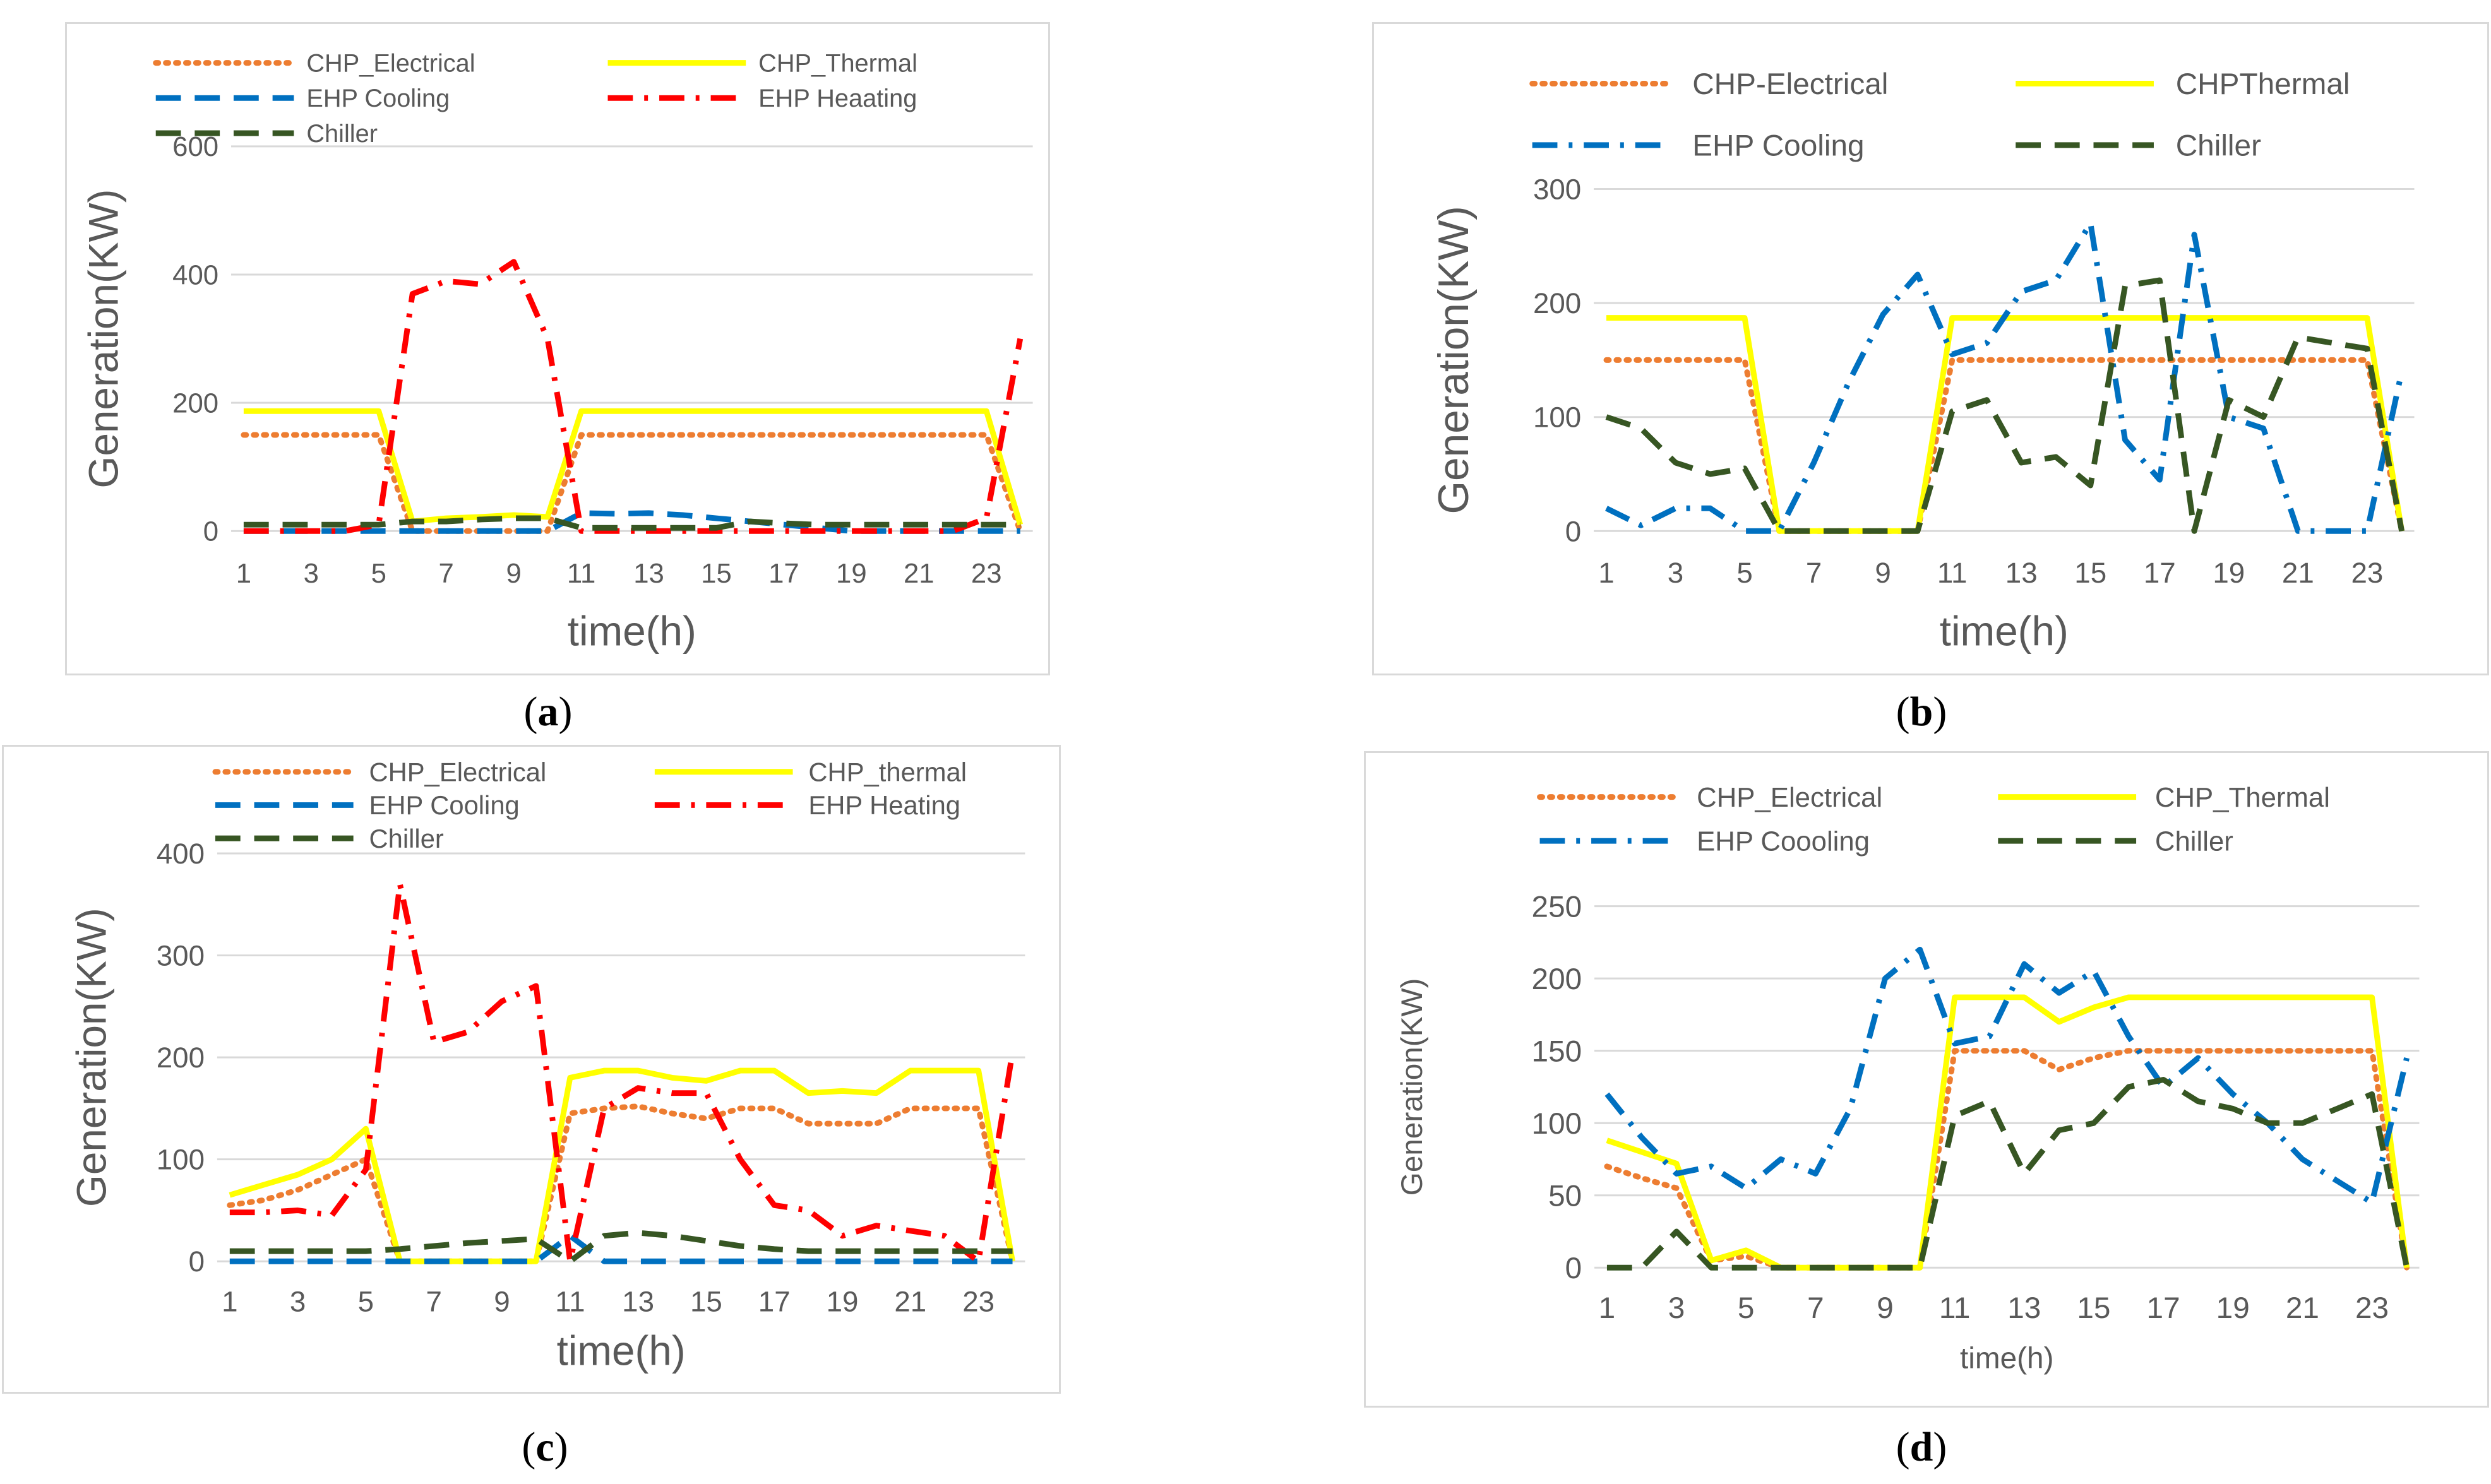  I want to click on caption-a: (a), so click(548, 712).